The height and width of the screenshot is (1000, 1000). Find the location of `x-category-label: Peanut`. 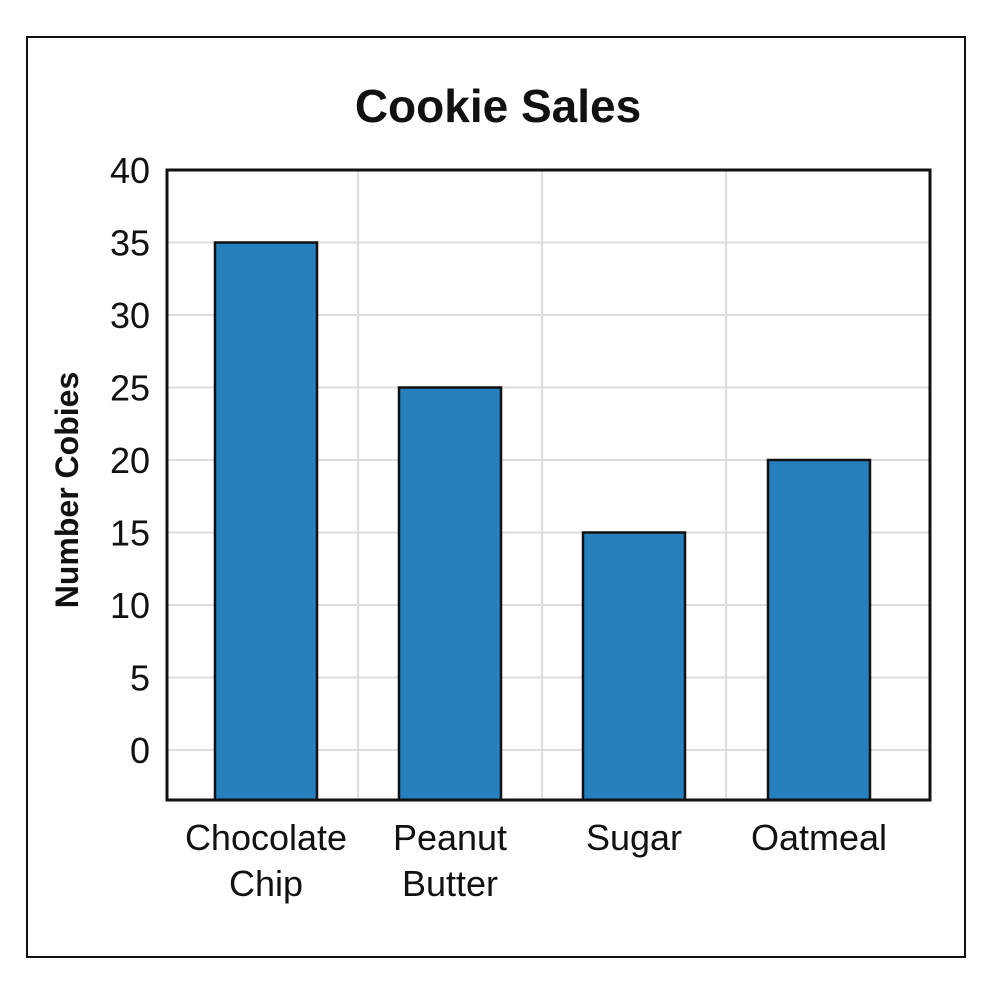

x-category-label: Peanut is located at coordinates (450, 837).